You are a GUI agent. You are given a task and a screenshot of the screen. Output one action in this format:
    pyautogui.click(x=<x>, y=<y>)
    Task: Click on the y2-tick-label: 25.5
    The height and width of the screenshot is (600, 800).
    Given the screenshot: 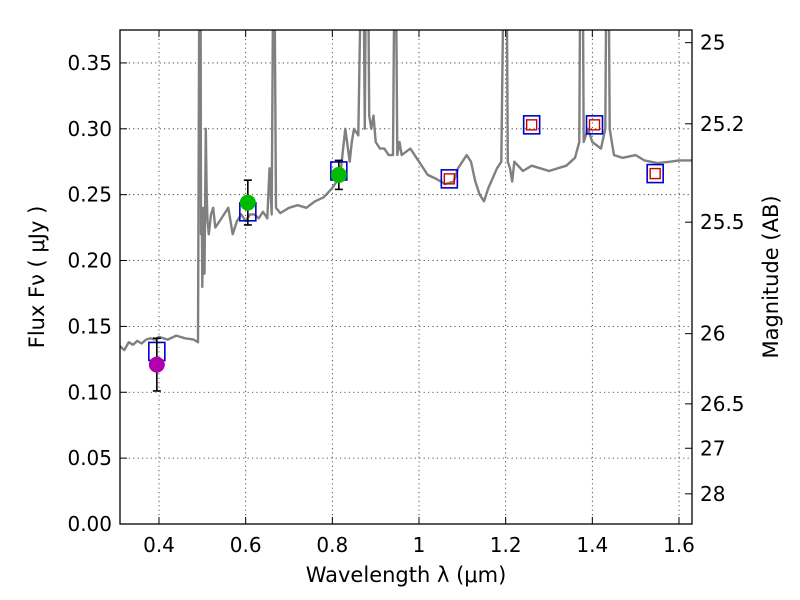 What is the action you would take?
    pyautogui.click(x=722, y=222)
    